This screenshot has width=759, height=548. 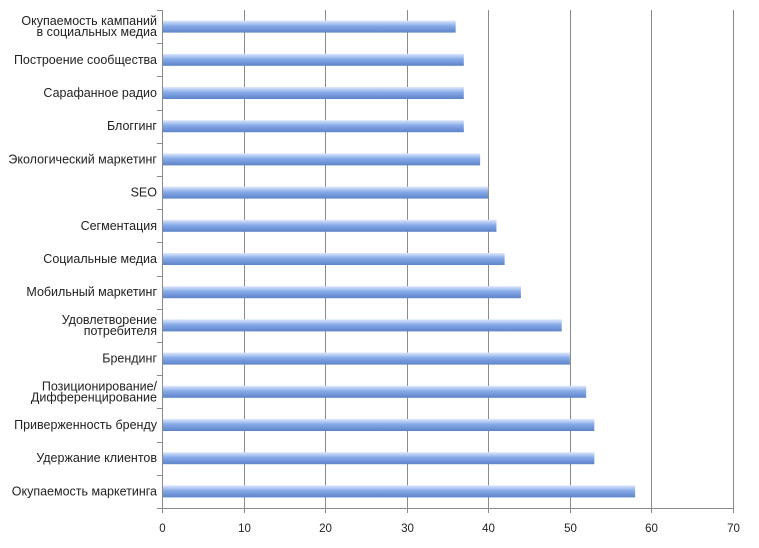 I want to click on category-label: Построение сообщества, so click(x=85, y=60).